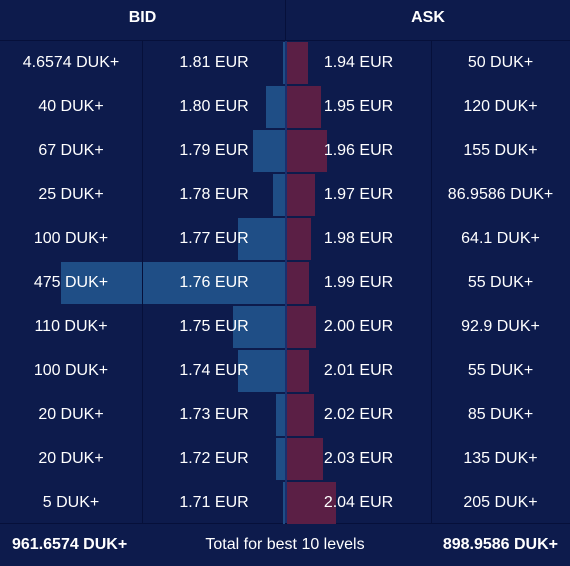 This screenshot has width=570, height=566. Describe the element at coordinates (500, 106) in the screenshot. I see `ask-quantity: 120 DUK+` at that location.